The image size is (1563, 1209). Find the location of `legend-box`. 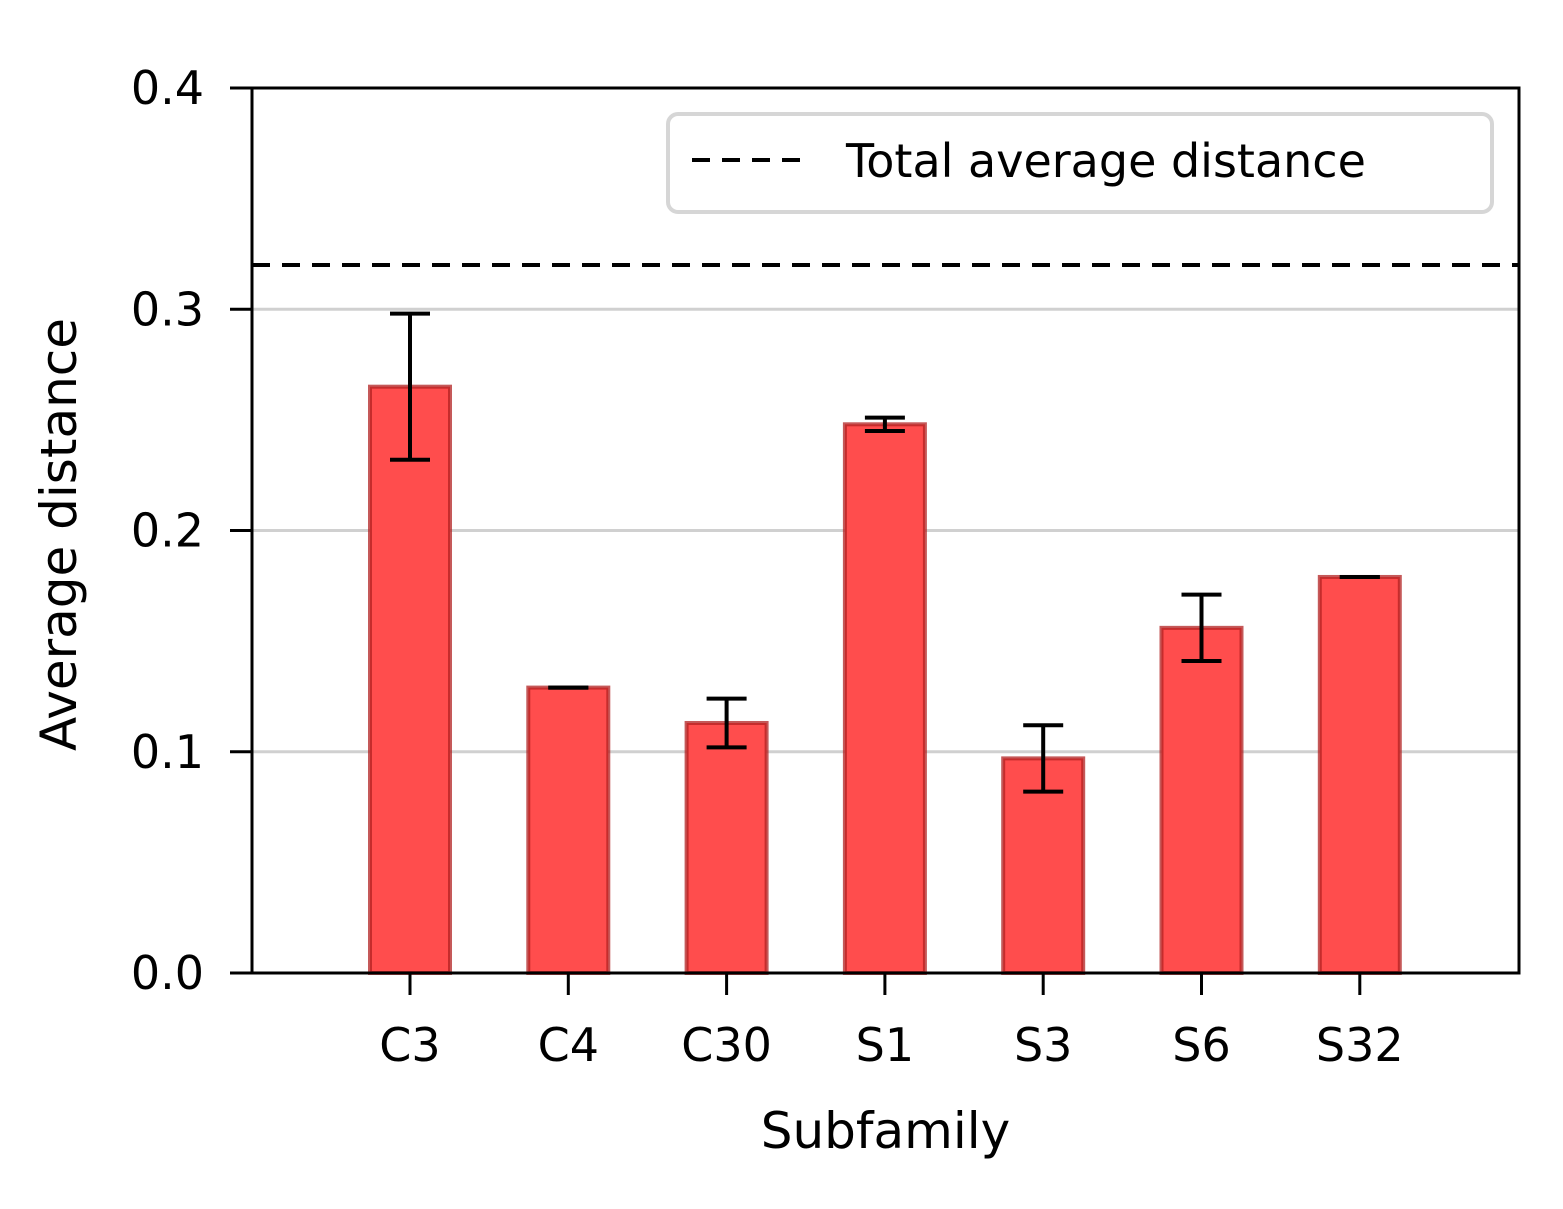

legend-box is located at coordinates (1080, 163).